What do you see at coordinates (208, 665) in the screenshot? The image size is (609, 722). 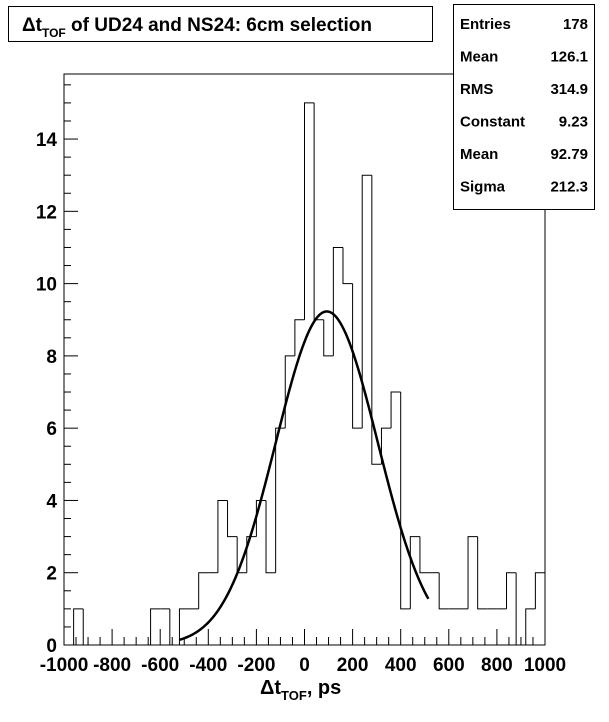 I see `x-tick-label: -400` at bounding box center [208, 665].